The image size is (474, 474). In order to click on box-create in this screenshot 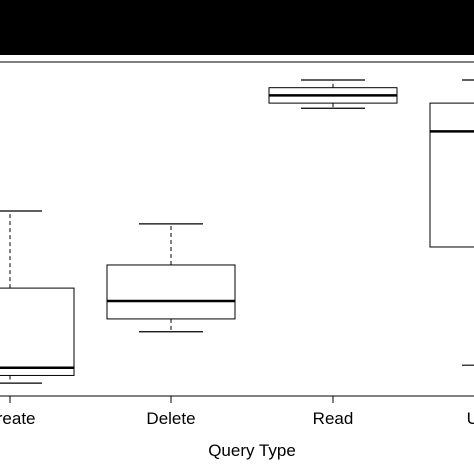, I will do `click(37, 297)`.